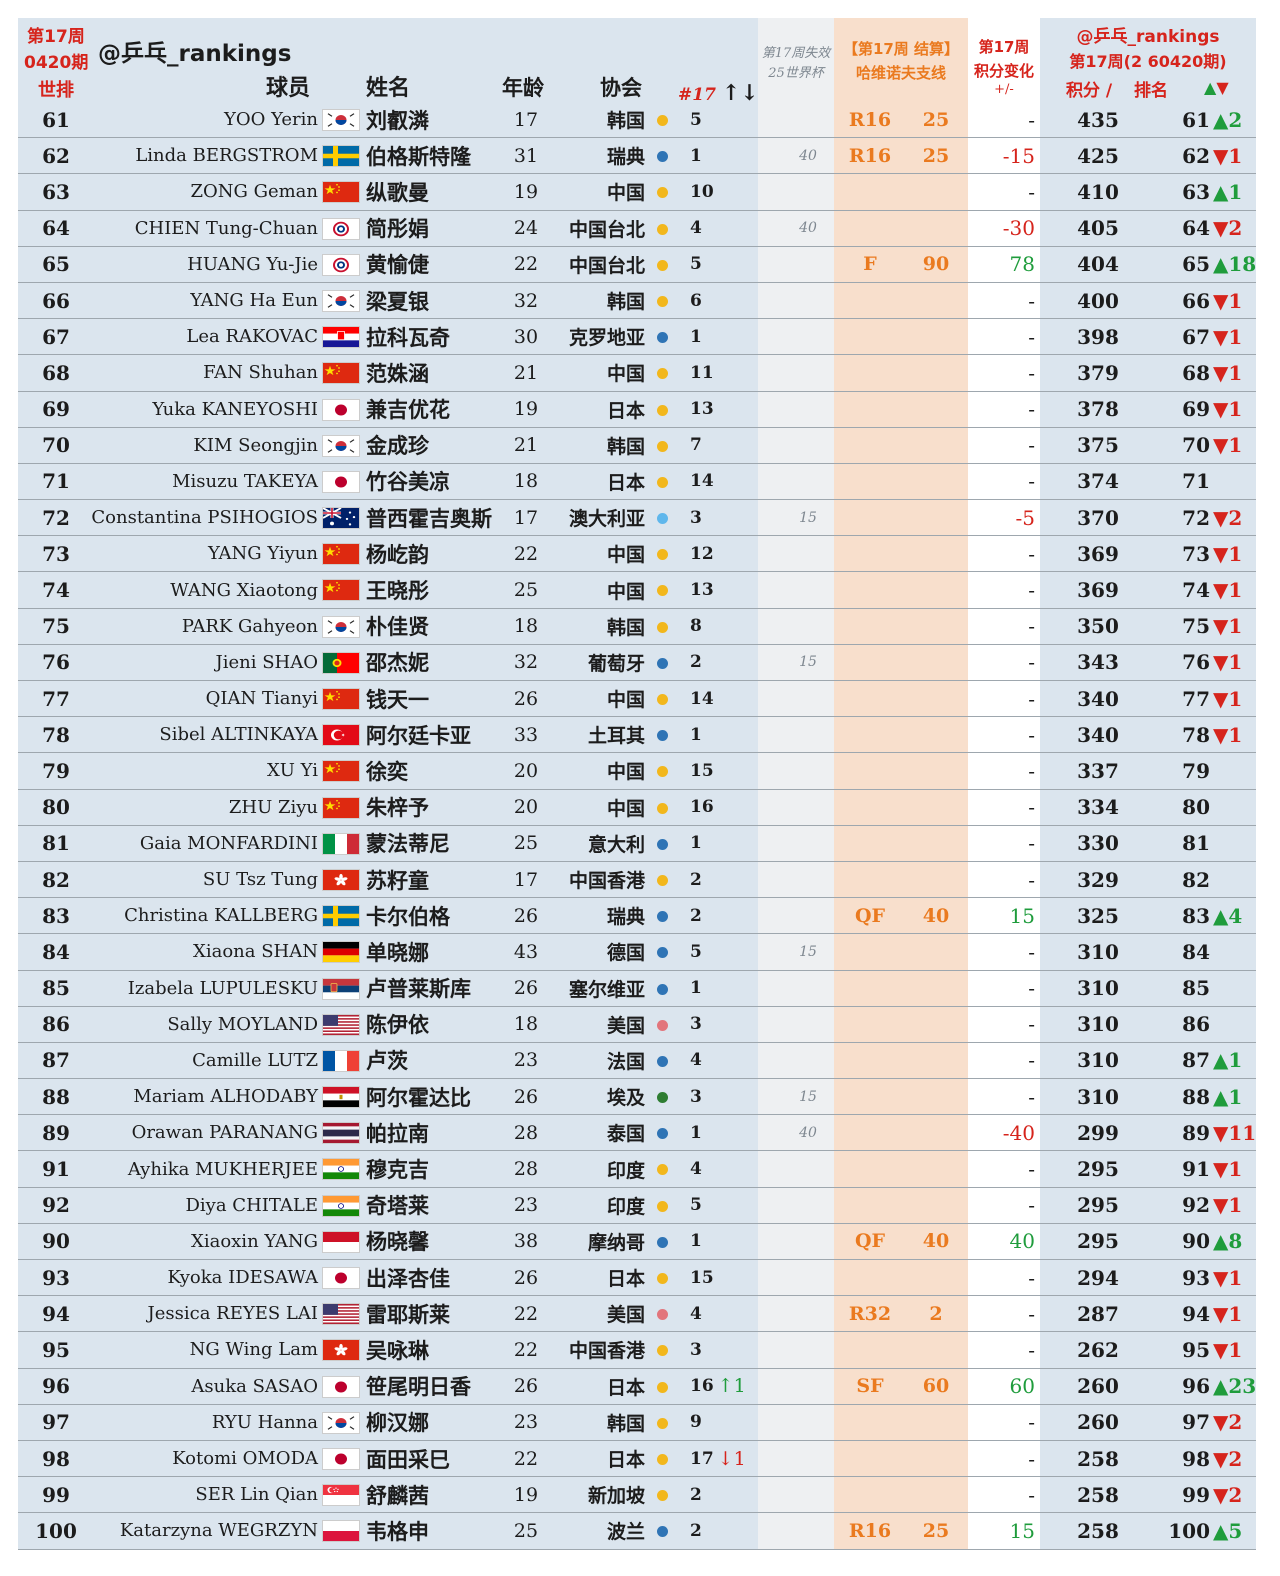  What do you see at coordinates (526, 1205) in the screenshot?
I see `player-age: 23` at bounding box center [526, 1205].